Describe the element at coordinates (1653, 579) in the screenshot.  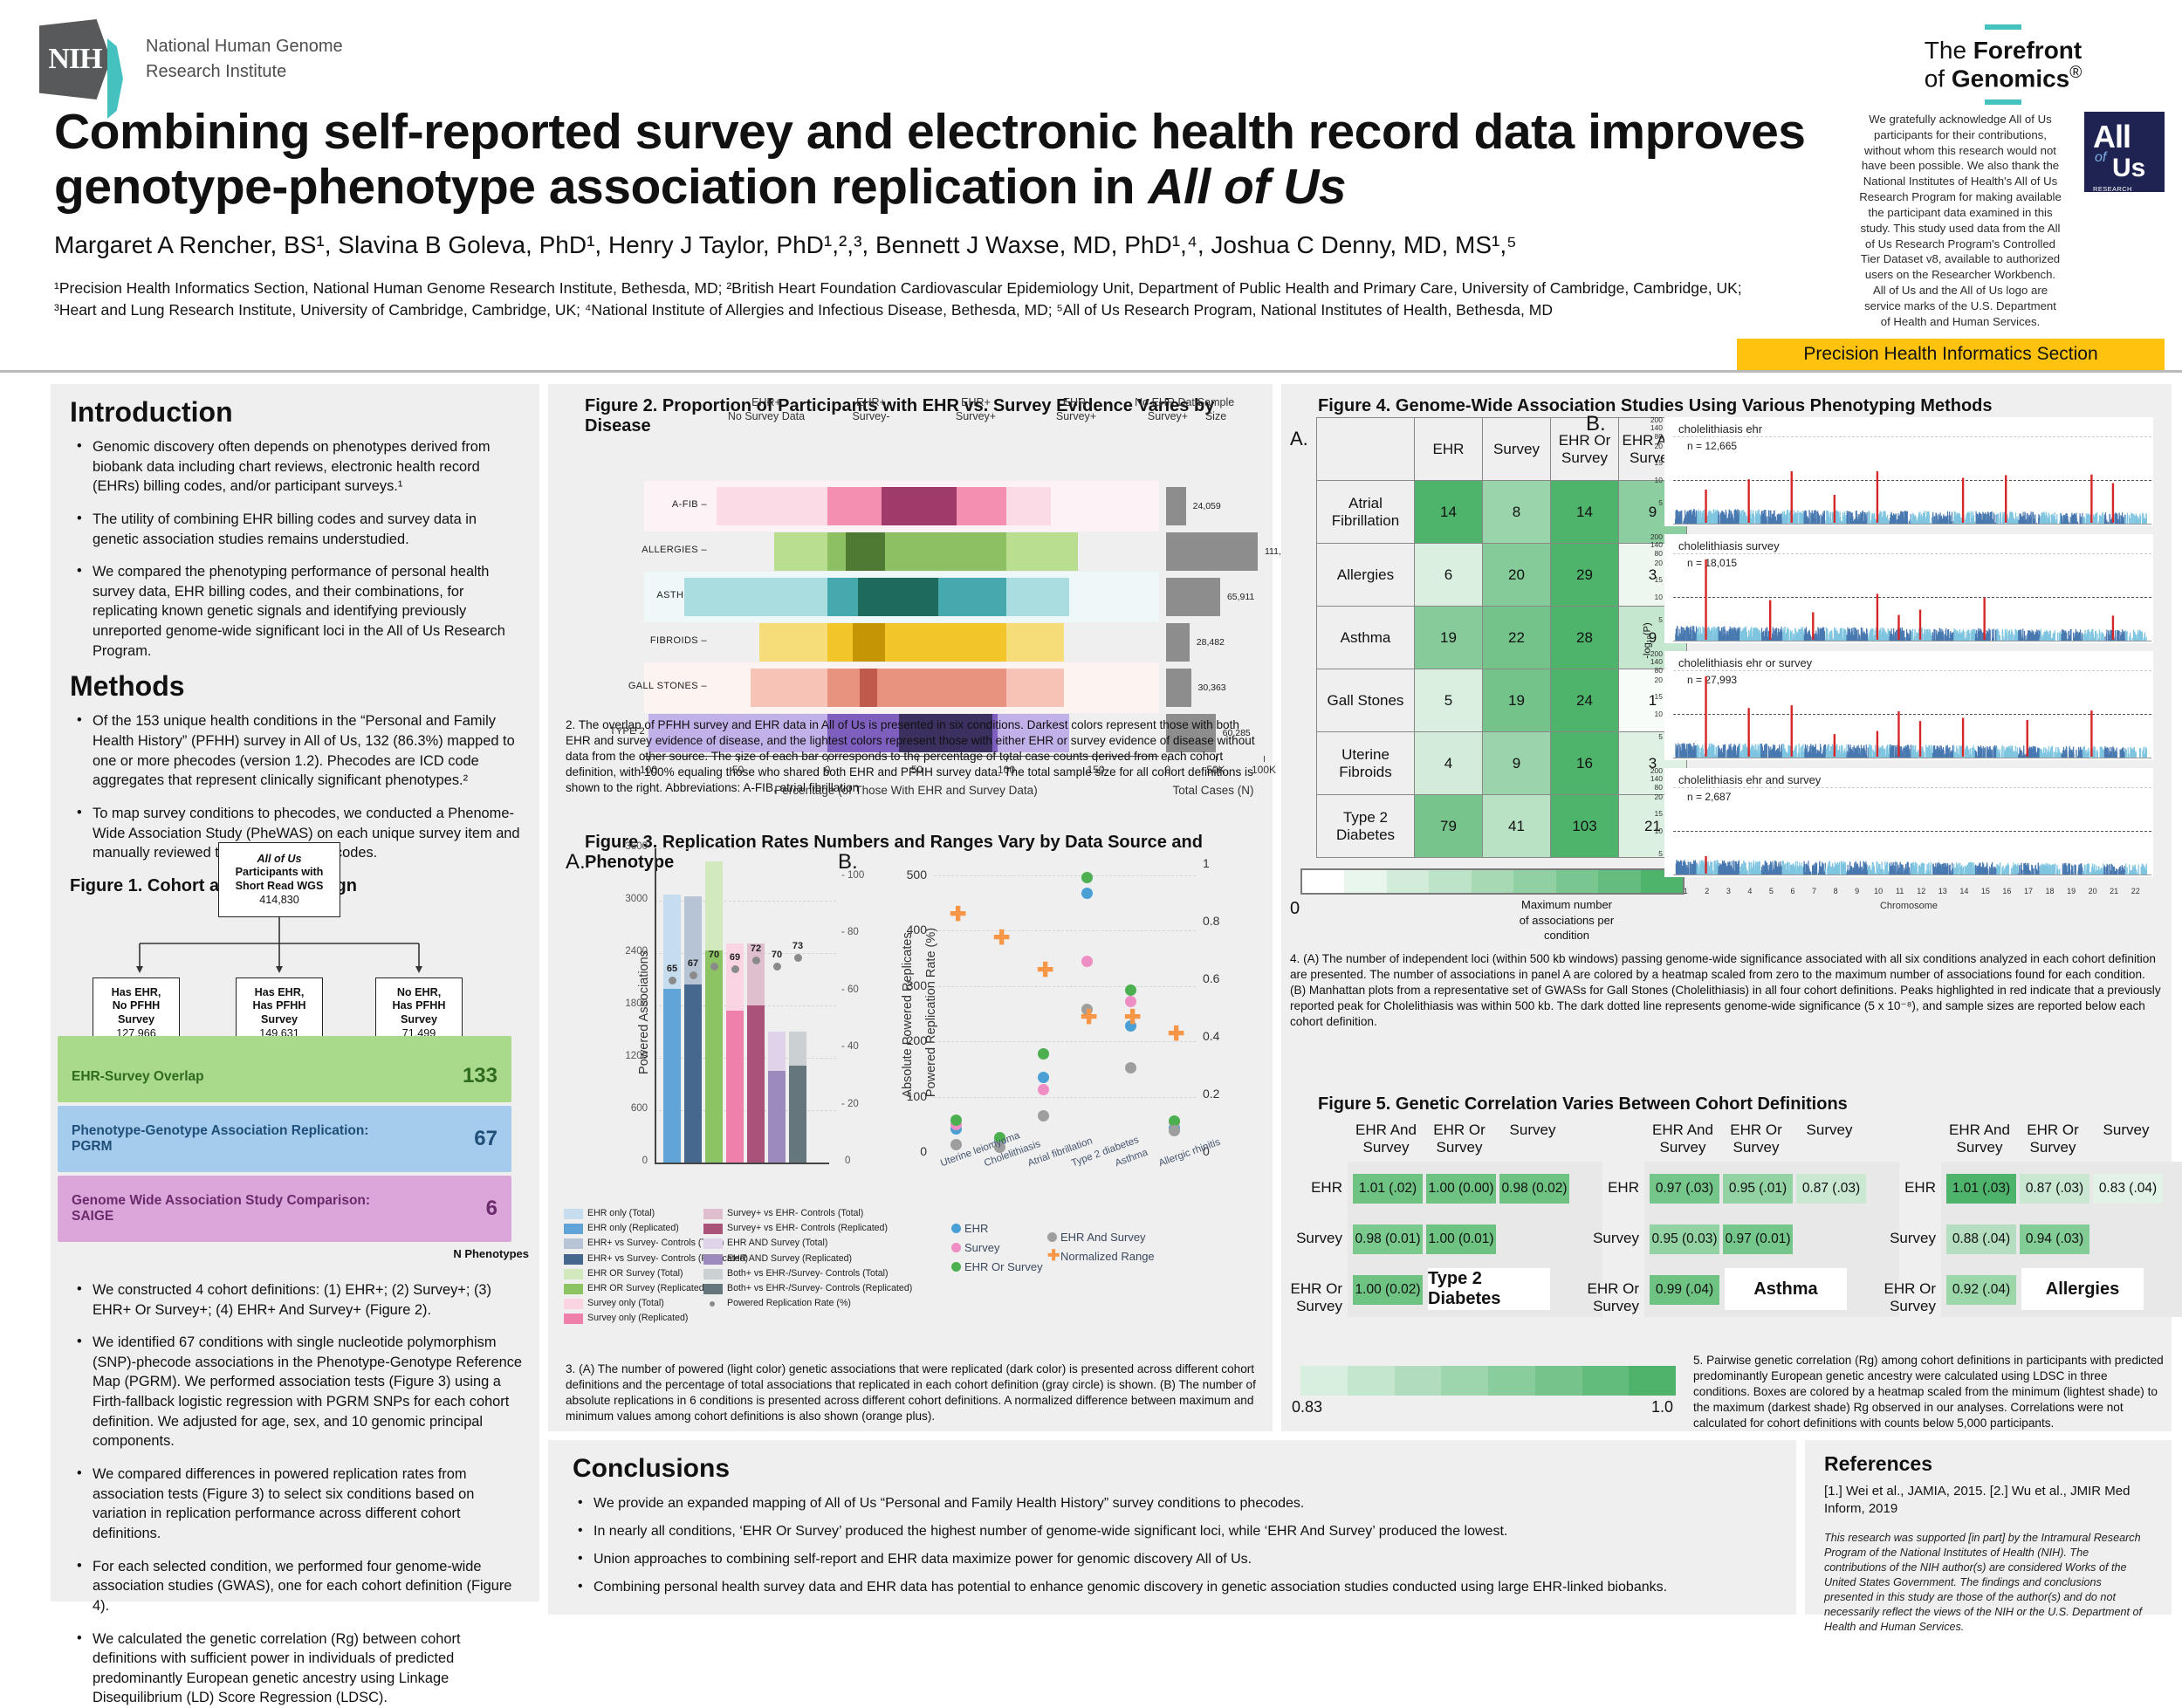
I see `manhattan-ytick-1-4: 15` at that location.